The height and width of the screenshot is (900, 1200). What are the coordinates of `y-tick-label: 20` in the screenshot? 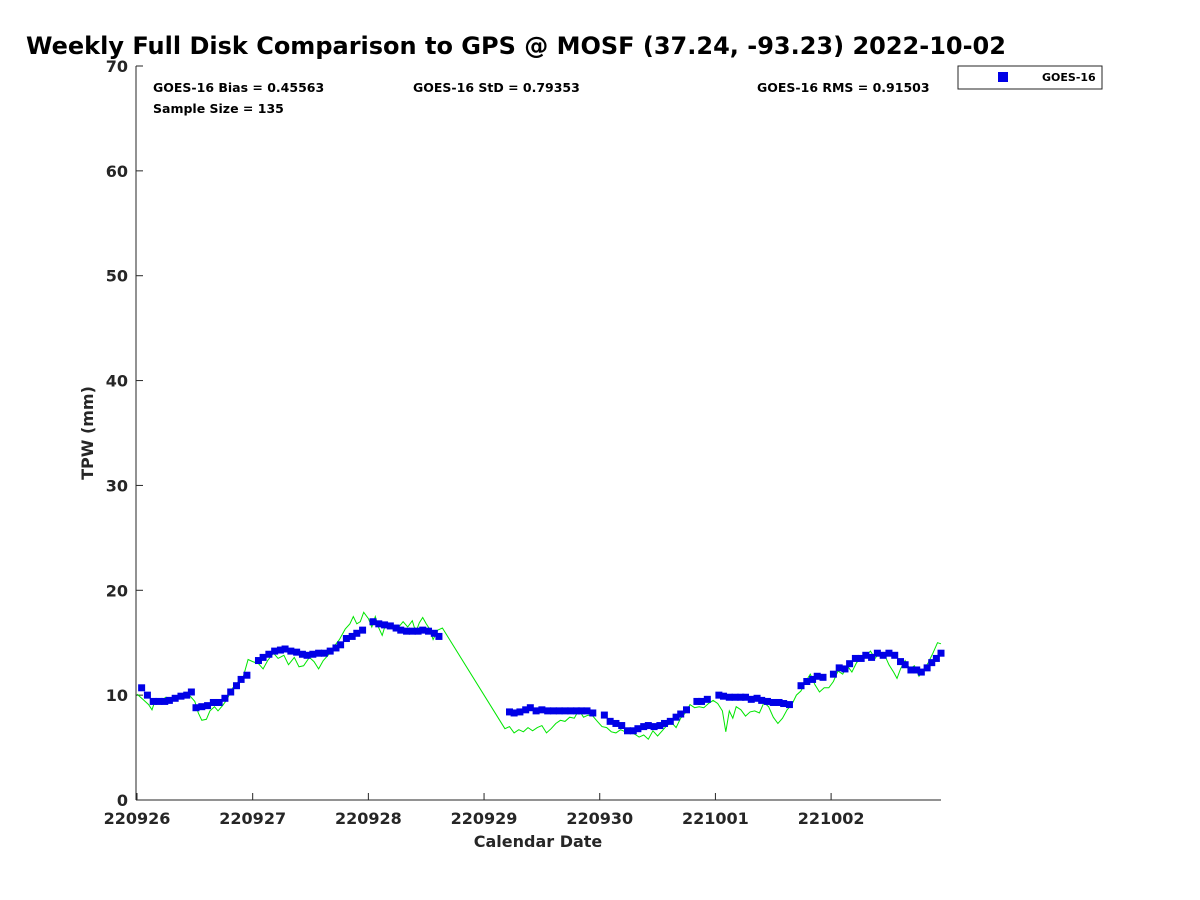 It's located at (117, 590).